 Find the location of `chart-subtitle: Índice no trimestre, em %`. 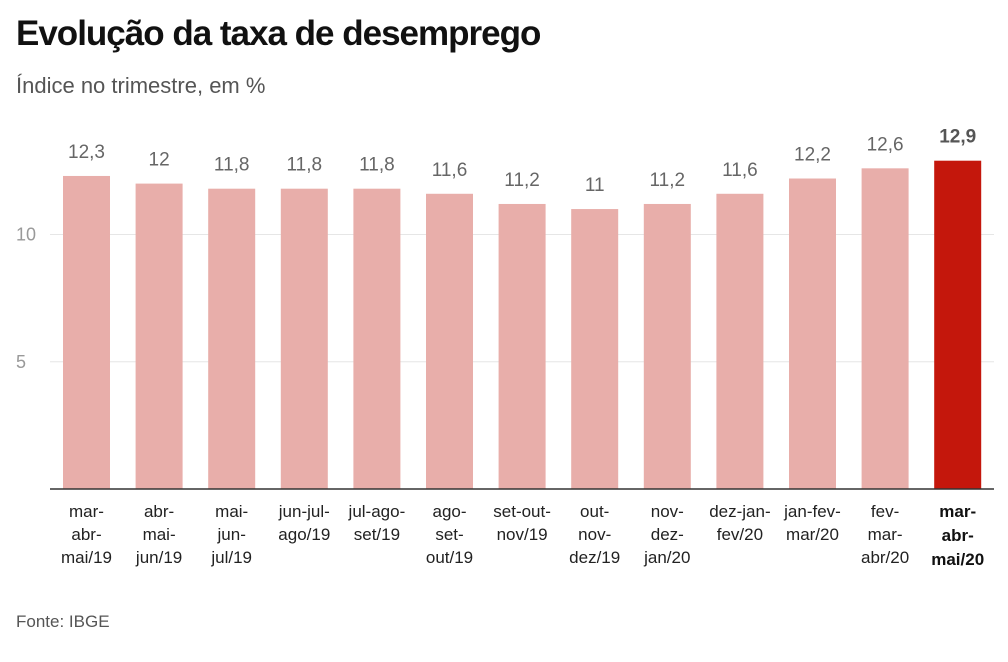

chart-subtitle: Índice no trimestre, em % is located at coordinates (141, 85).